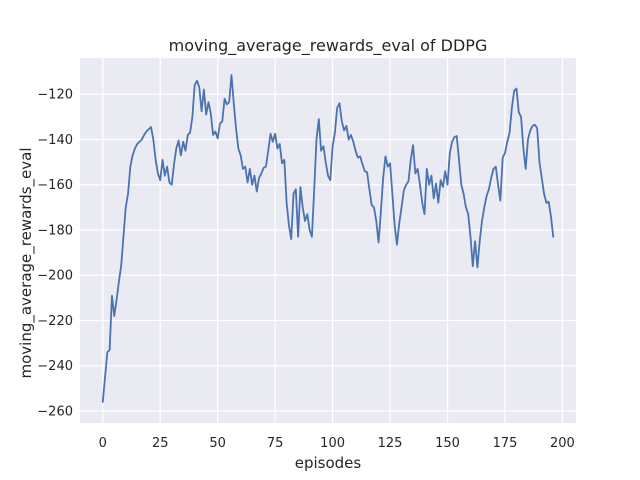  Describe the element at coordinates (55, 276) in the screenshot. I see `y-tick-label: −200` at that location.